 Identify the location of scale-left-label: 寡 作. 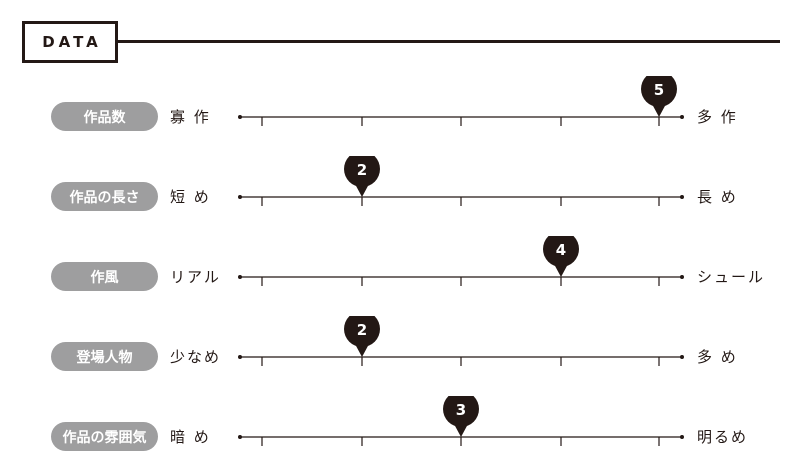
(190, 117).